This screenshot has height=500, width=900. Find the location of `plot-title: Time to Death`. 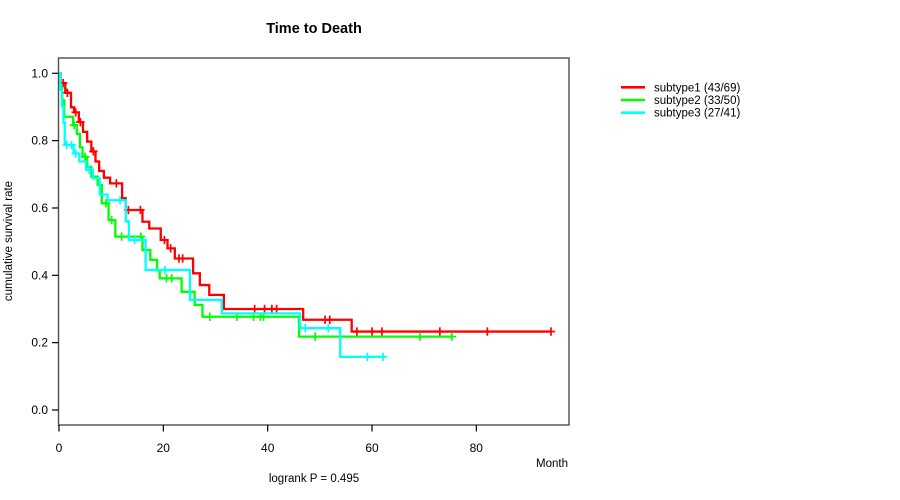

plot-title: Time to Death is located at coordinates (314, 29).